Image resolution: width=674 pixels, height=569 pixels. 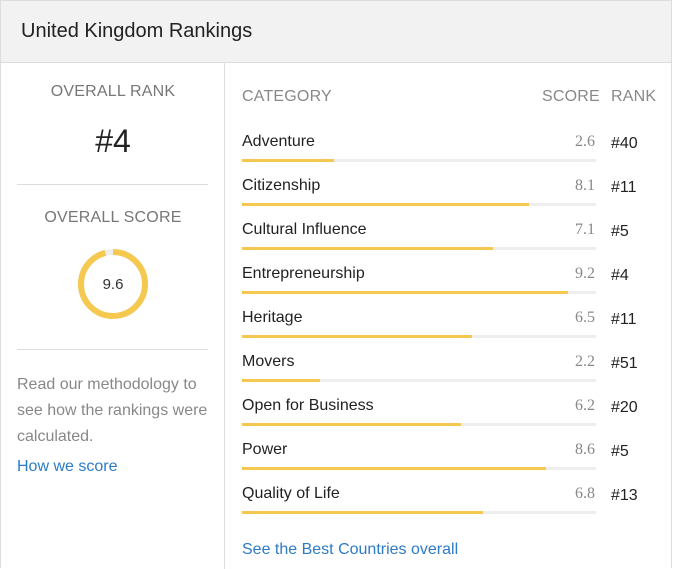 I want to click on category-row: Power 8.6 #5, so click(x=449, y=455).